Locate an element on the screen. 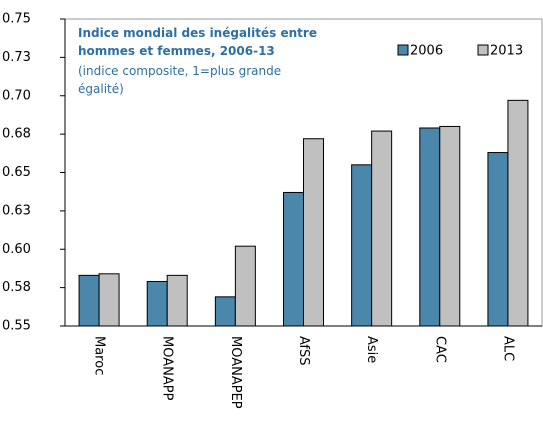  x-tick-label: Maroc is located at coordinates (99, 355).